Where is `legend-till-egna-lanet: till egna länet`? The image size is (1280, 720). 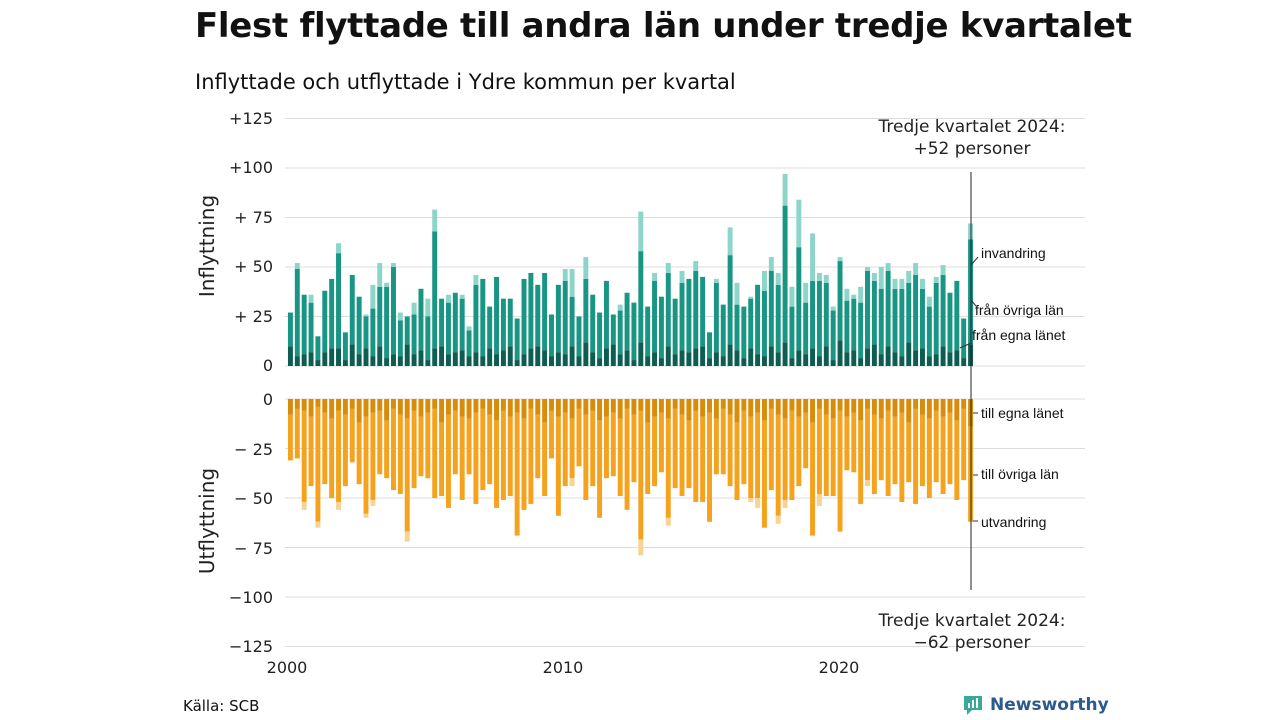 legend-till-egna-lanet: till egna länet is located at coordinates (1022, 413).